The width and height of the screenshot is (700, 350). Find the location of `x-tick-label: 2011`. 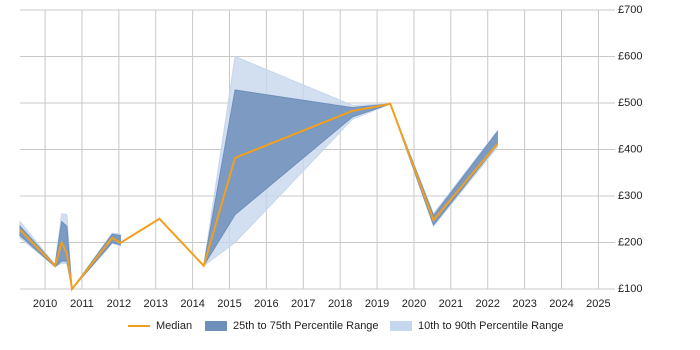

x-tick-label: 2011 is located at coordinates (82, 304).